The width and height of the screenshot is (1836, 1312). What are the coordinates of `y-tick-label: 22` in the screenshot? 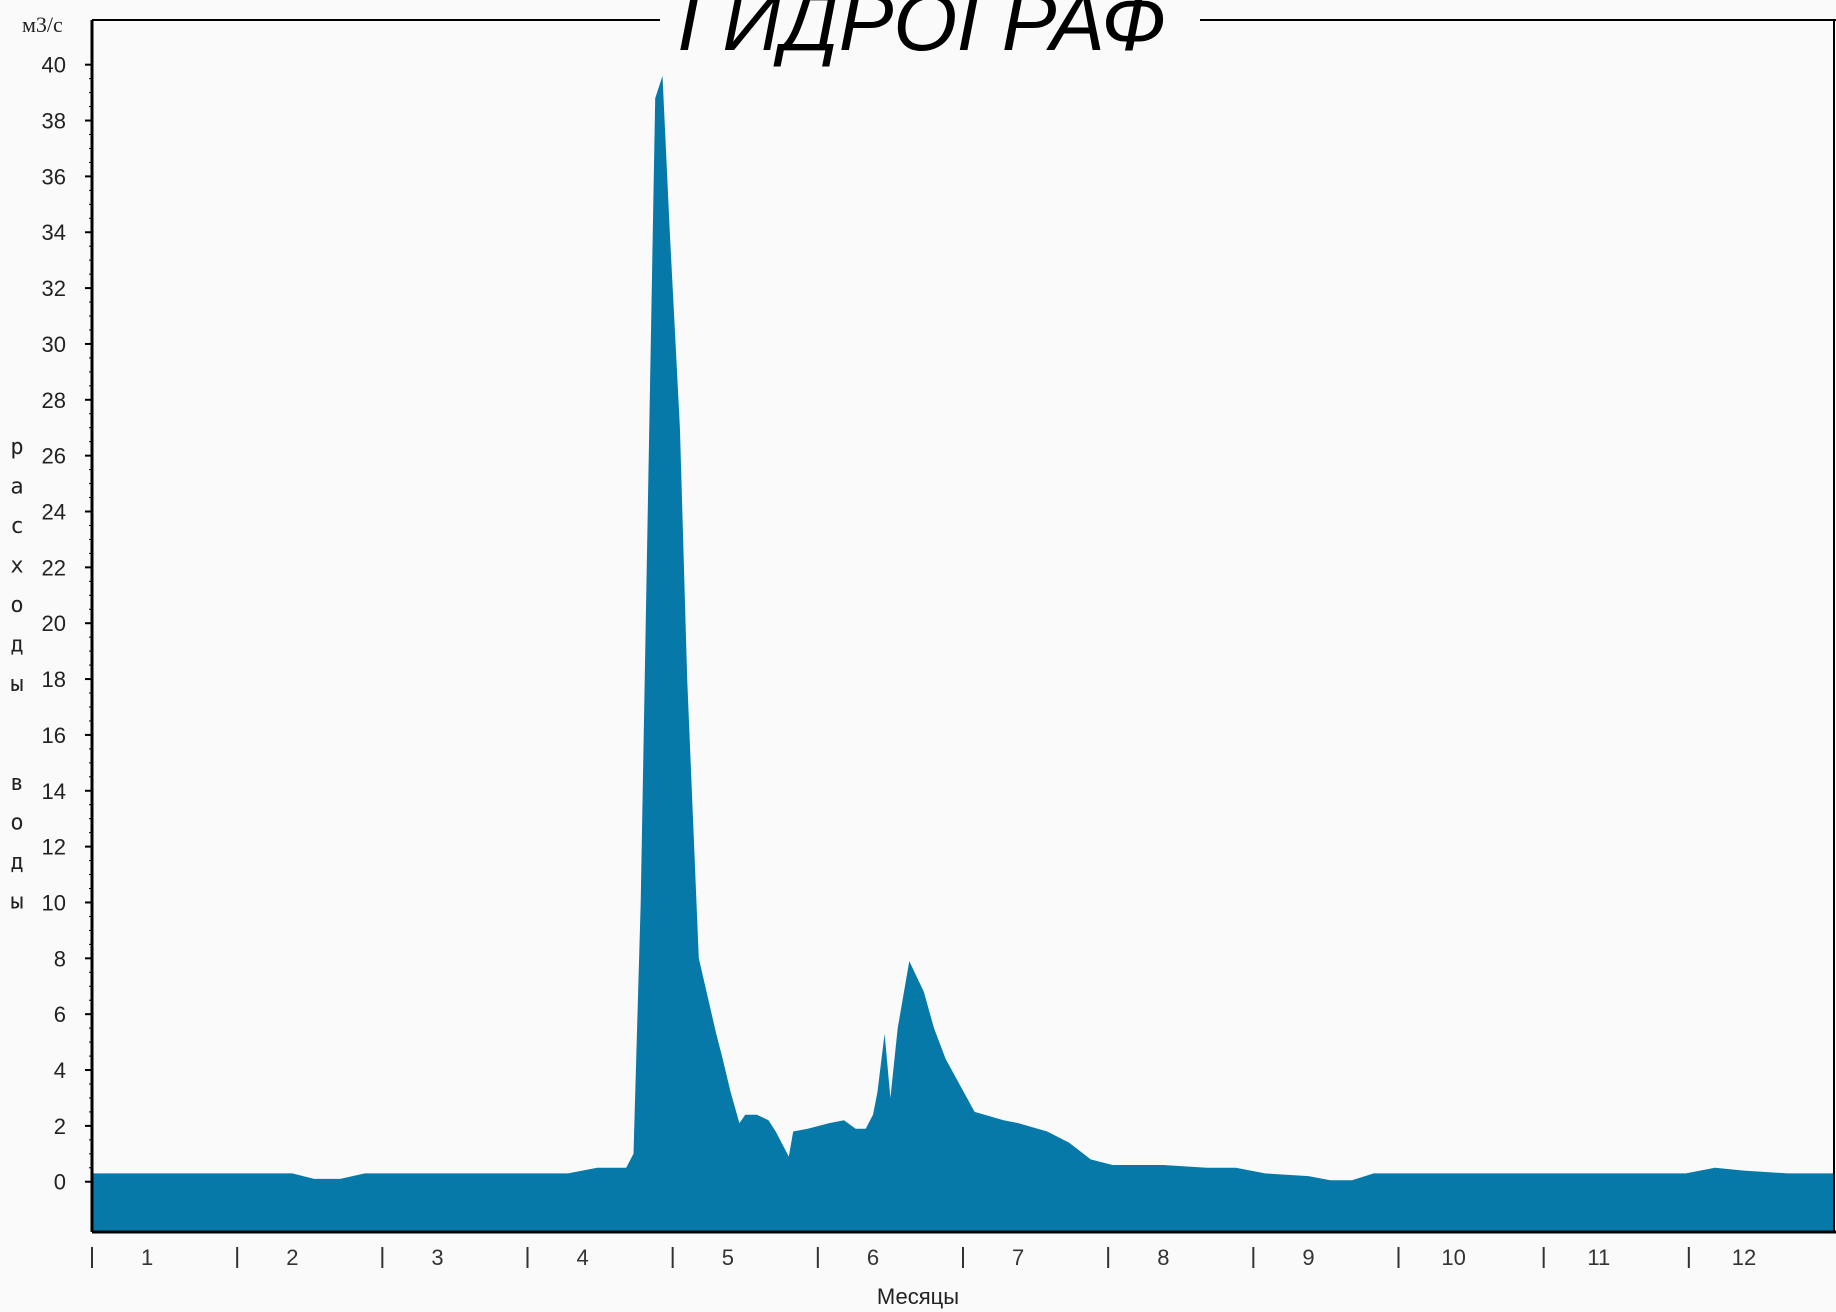 It's located at (54, 567).